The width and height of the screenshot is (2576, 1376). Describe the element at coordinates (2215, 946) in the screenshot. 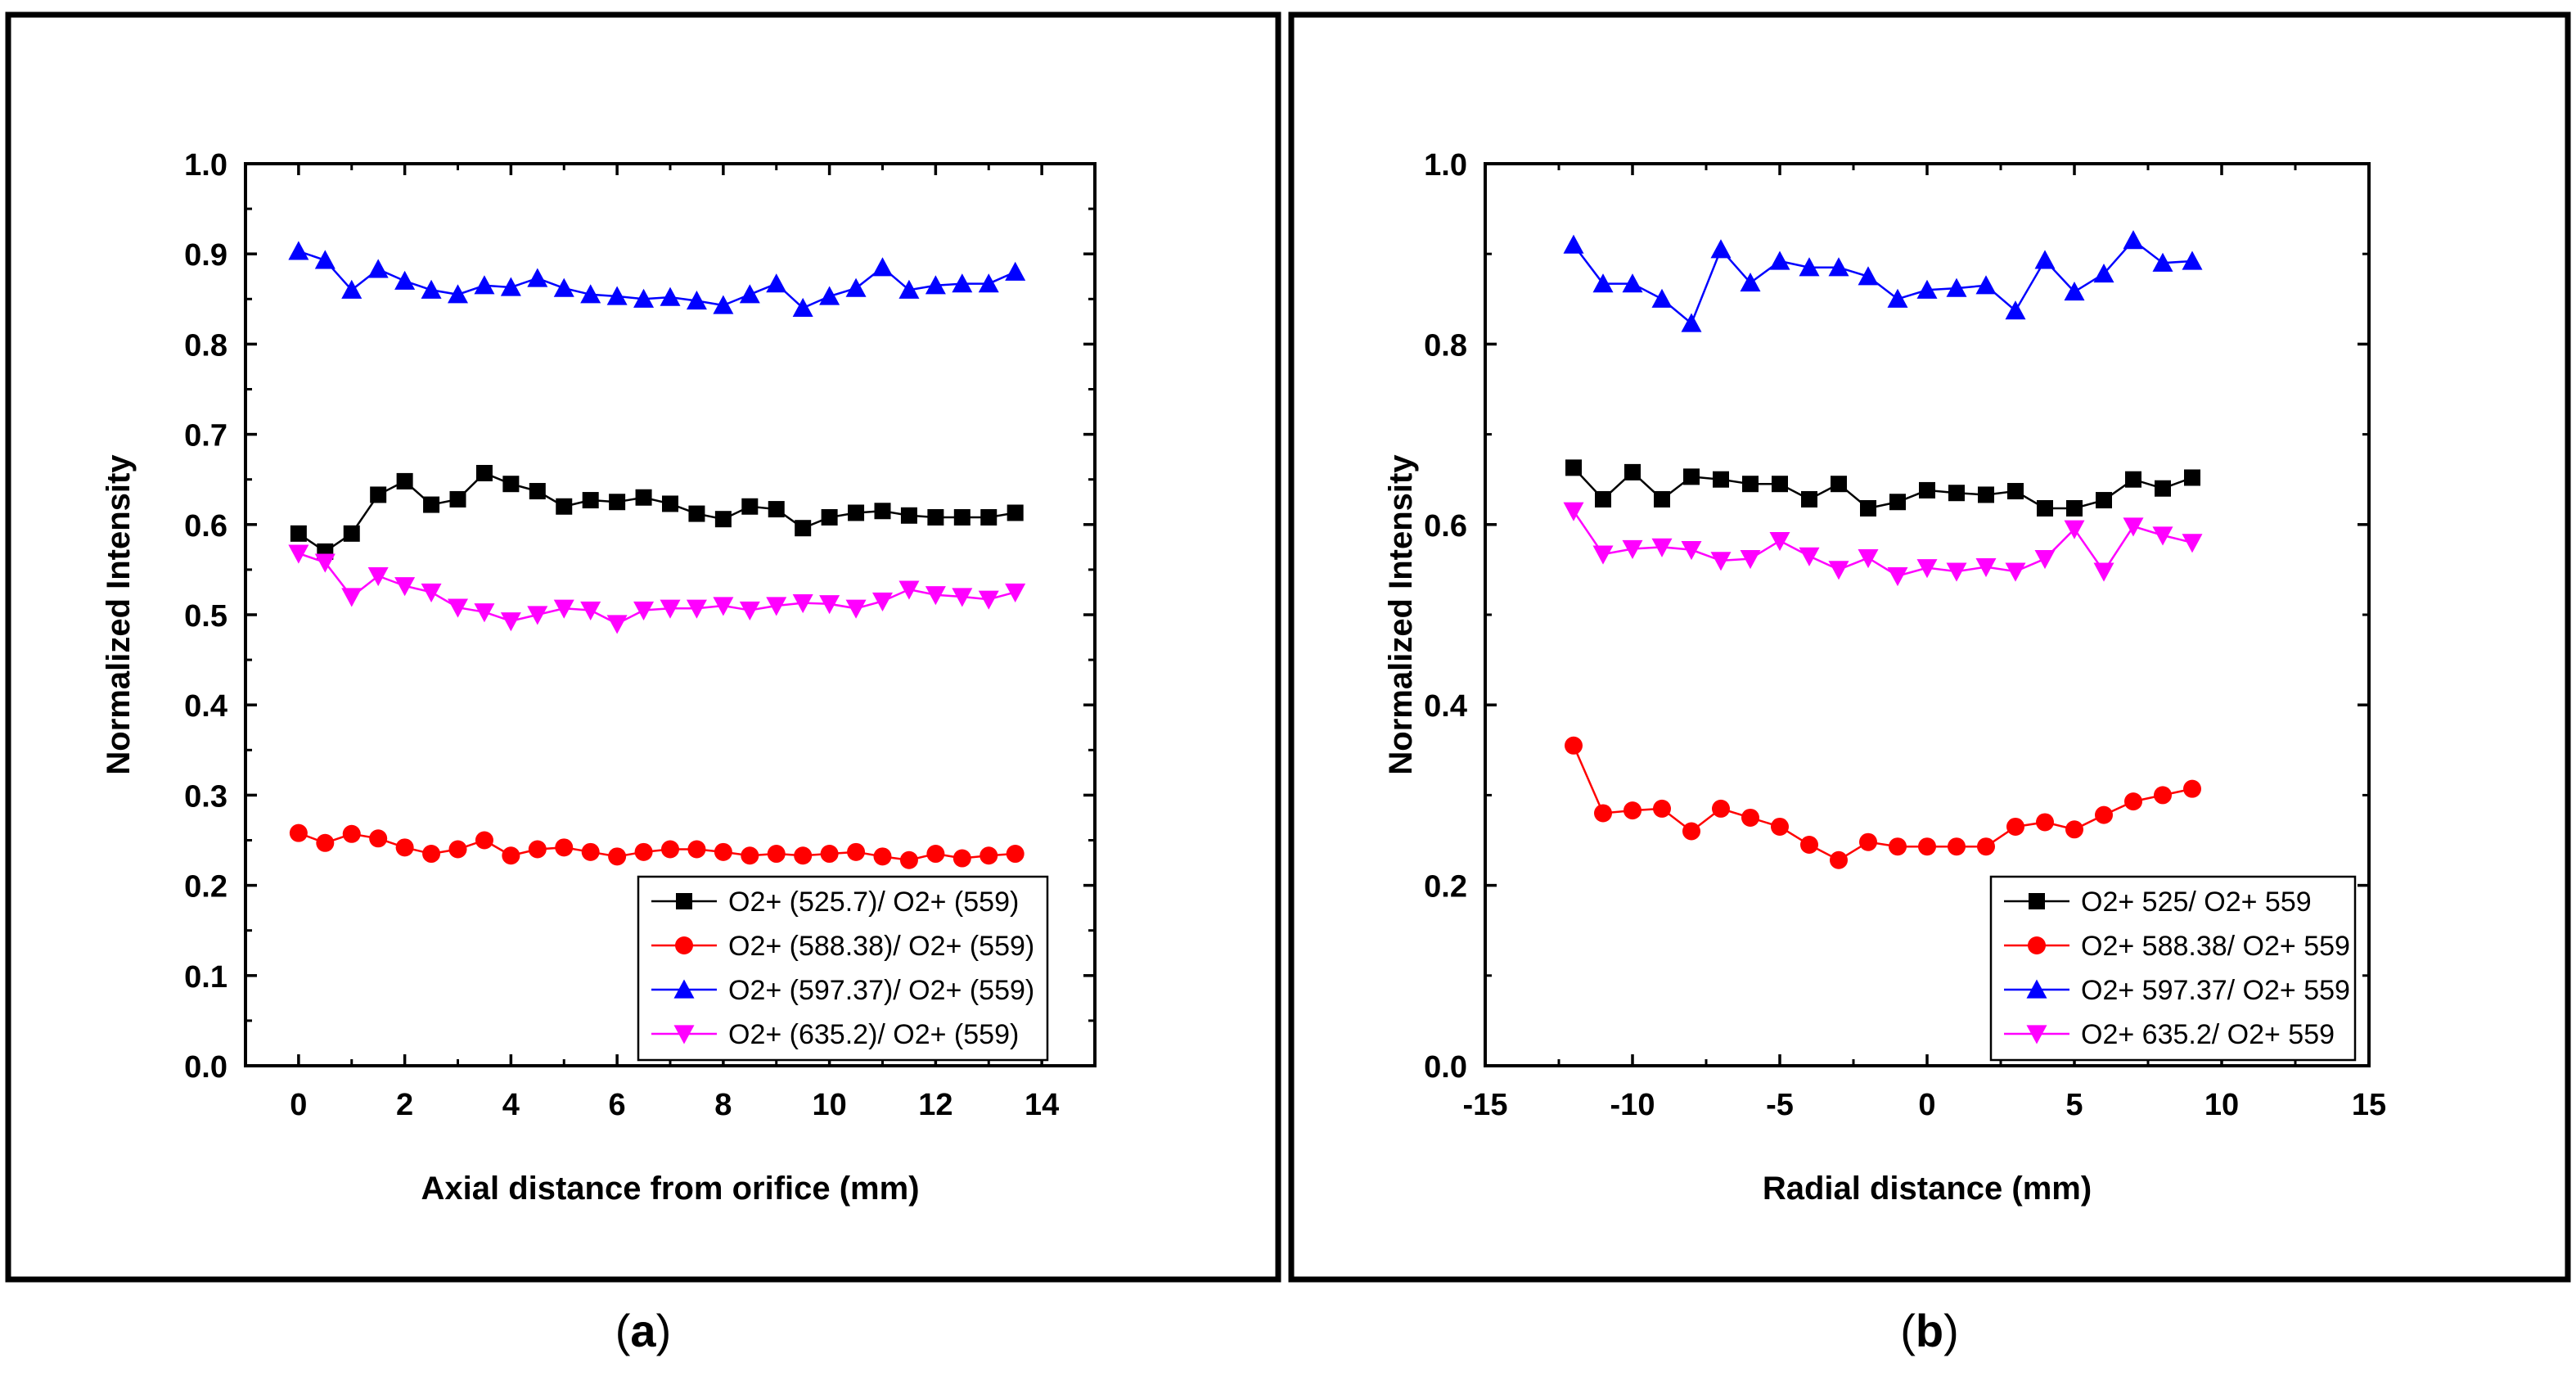

I see `b-legend-label-2: O2+ 588.38/ O2+ 559` at that location.